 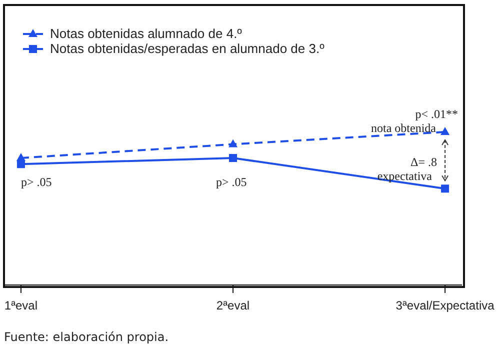 What do you see at coordinates (233, 305) in the screenshot?
I see `x-tick-label: 2ªeval` at bounding box center [233, 305].